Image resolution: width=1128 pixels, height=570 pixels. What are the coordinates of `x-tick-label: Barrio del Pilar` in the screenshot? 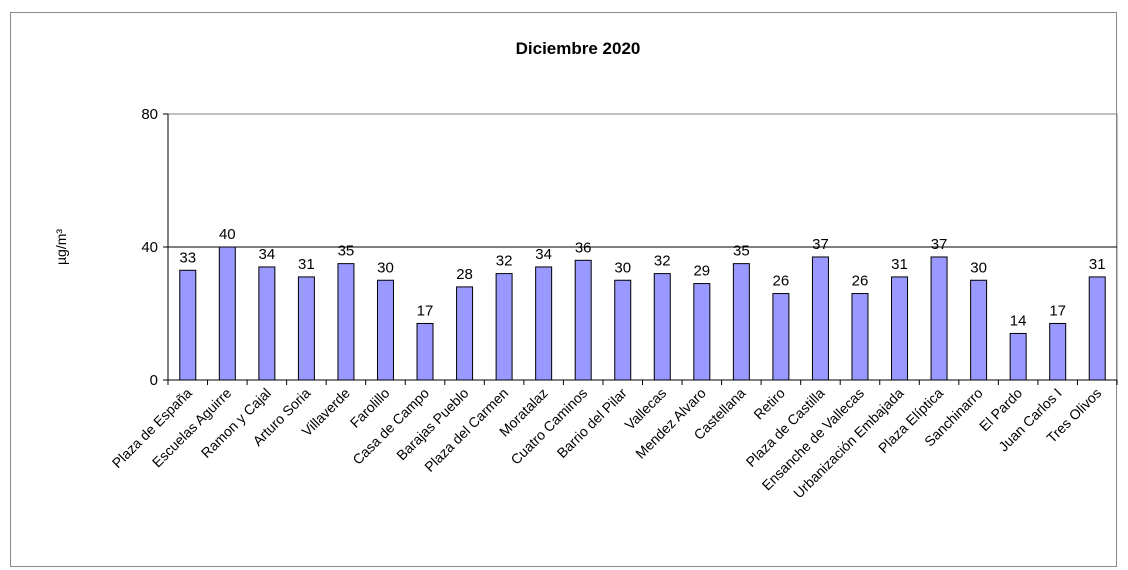 It's located at (592, 423).